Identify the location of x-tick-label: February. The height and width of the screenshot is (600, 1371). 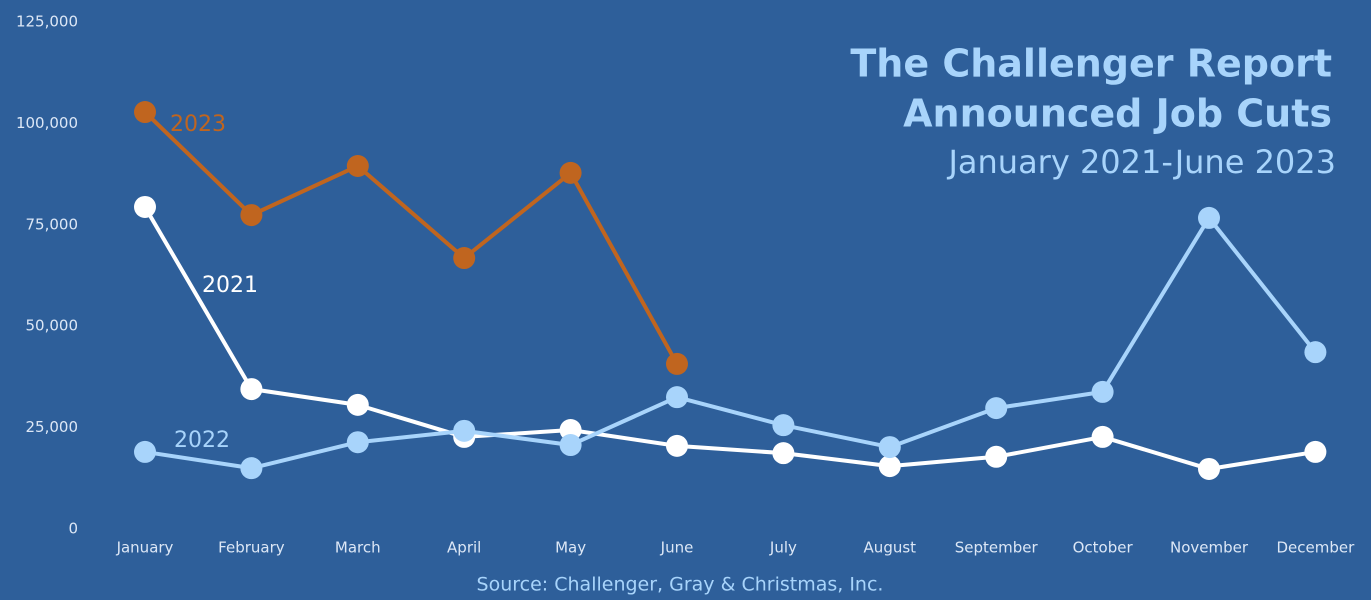
(251, 548).